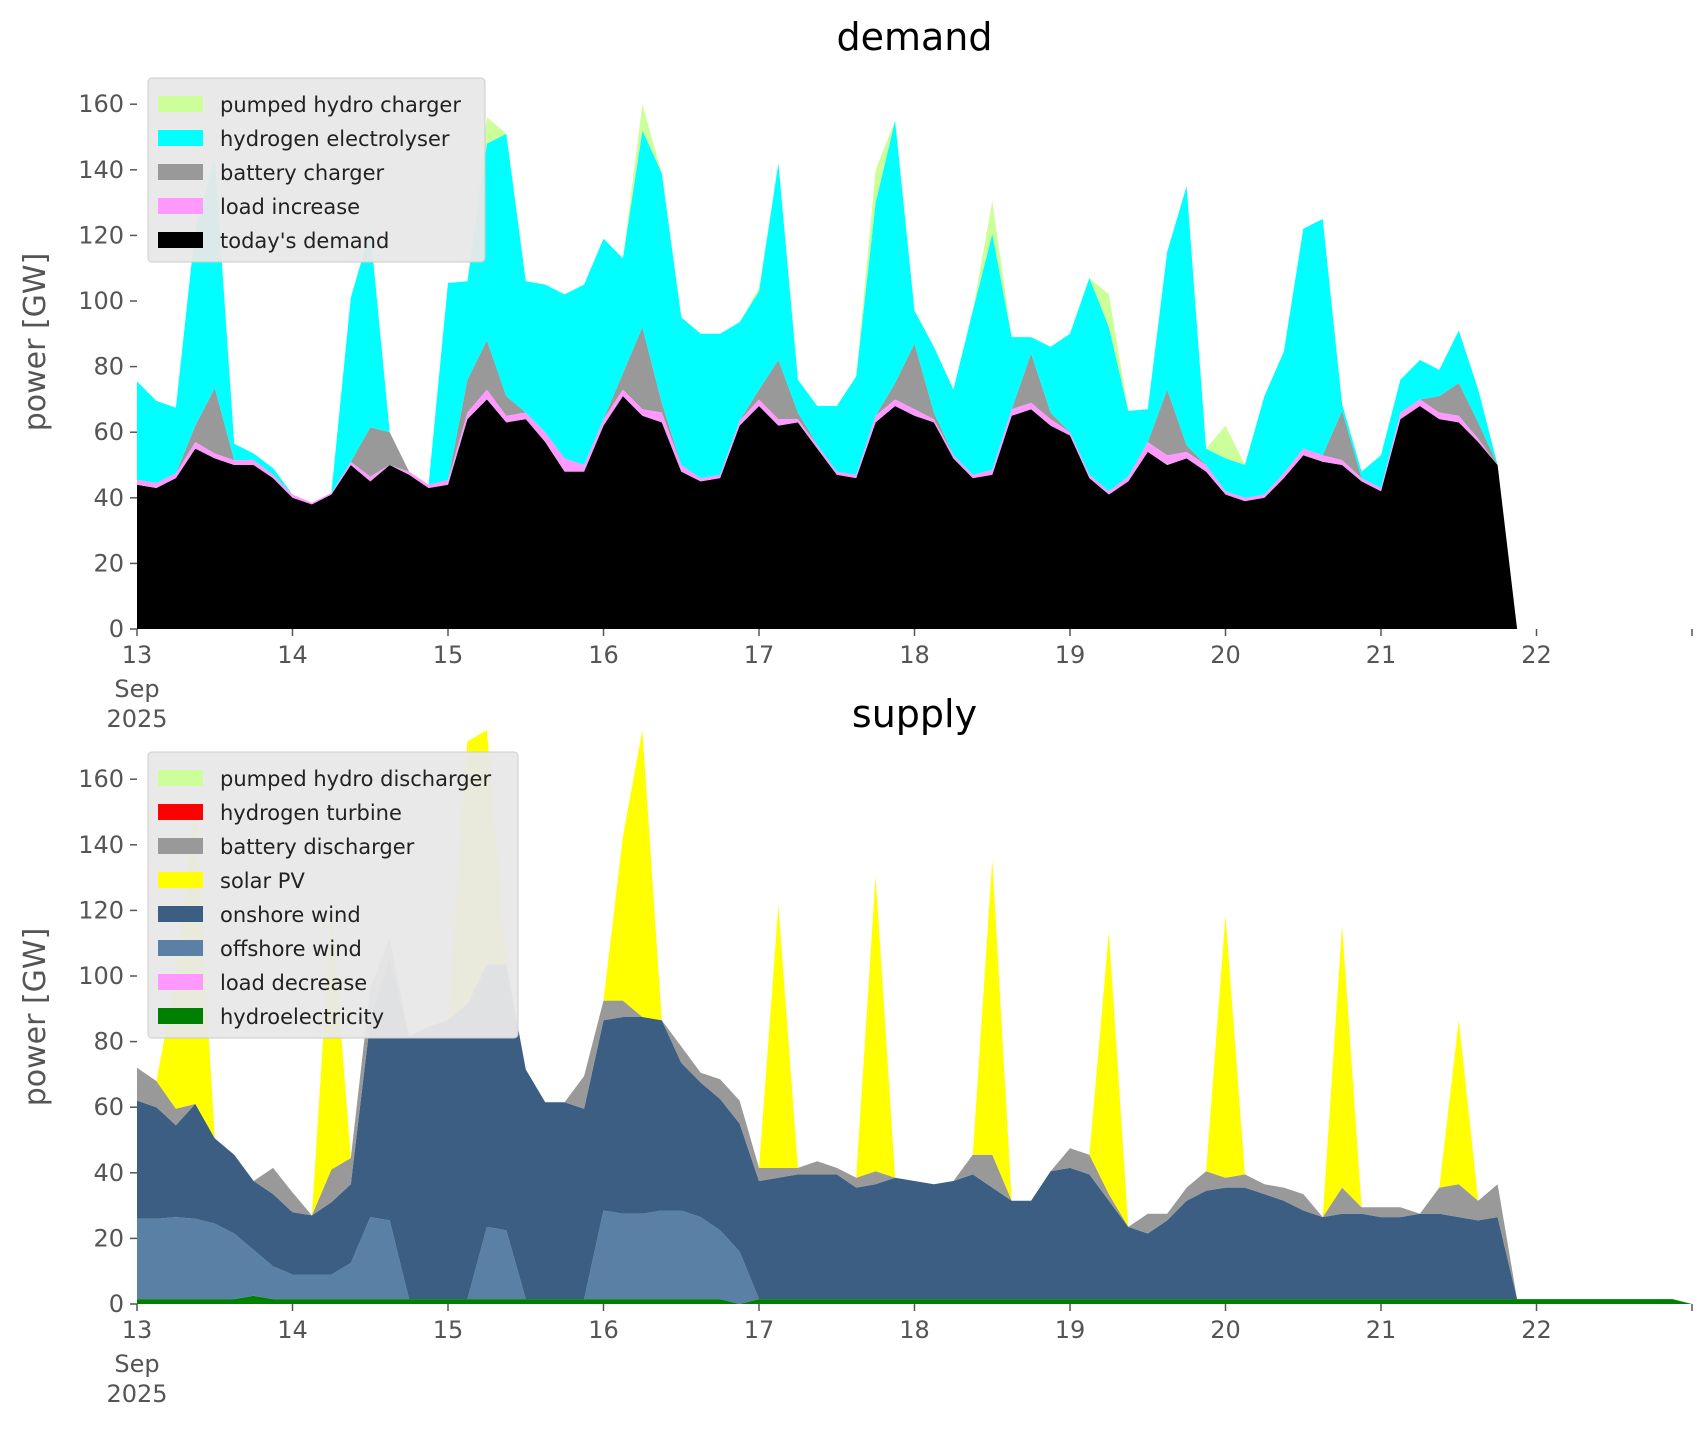  Describe the element at coordinates (180, 982) in the screenshot. I see `legend-swatch-load-decrease` at that location.